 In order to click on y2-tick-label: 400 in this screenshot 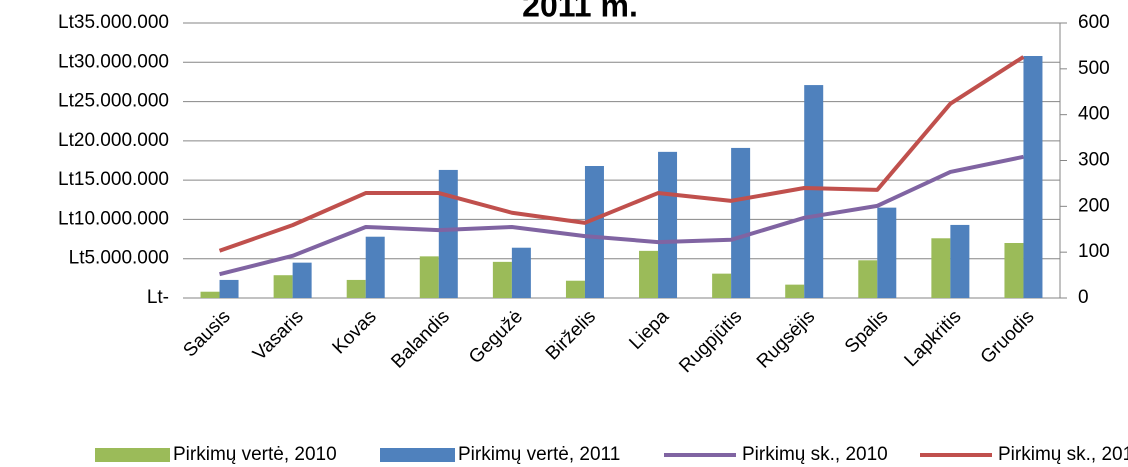, I will do `click(1094, 114)`.